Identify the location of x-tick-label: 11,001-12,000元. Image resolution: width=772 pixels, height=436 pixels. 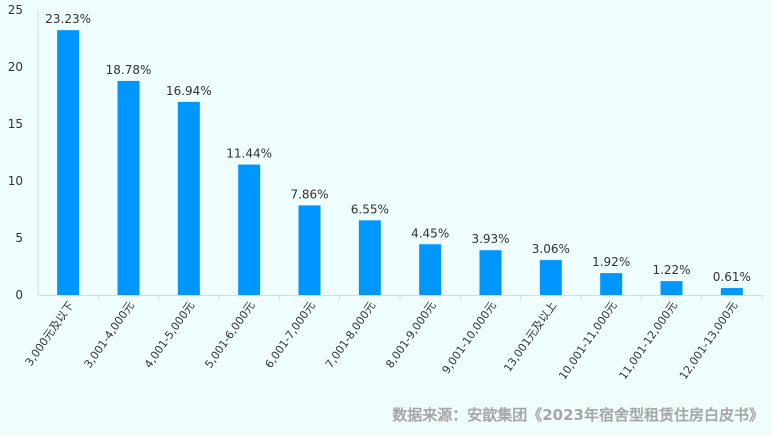
(648, 340).